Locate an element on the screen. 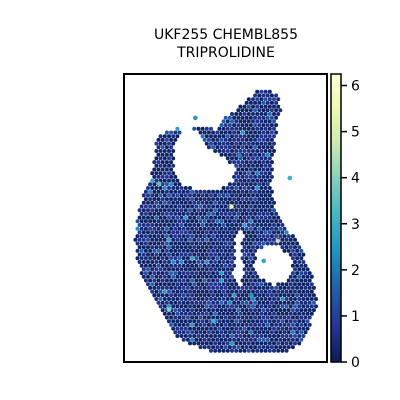 The width and height of the screenshot is (400, 400). colorbar-tick-label: 4 is located at coordinates (355, 179).